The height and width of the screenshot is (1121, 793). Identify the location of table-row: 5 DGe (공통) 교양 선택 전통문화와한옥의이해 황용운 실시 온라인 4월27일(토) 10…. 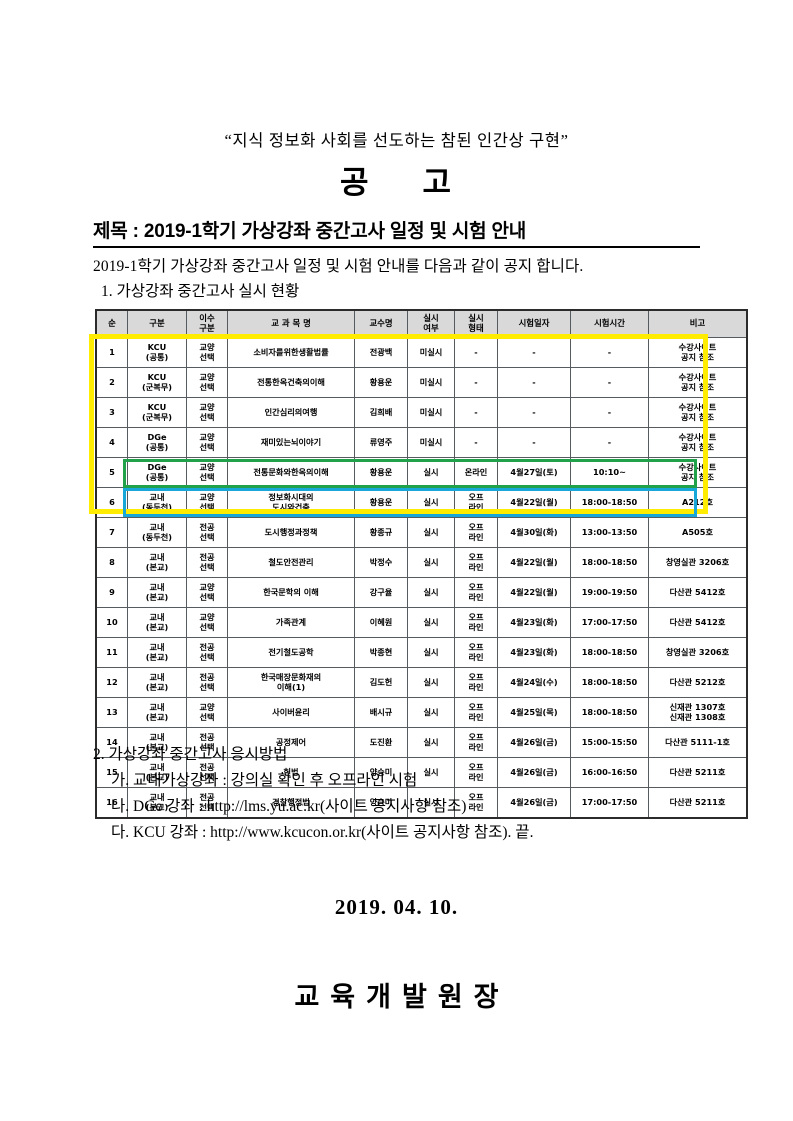
(421, 472).